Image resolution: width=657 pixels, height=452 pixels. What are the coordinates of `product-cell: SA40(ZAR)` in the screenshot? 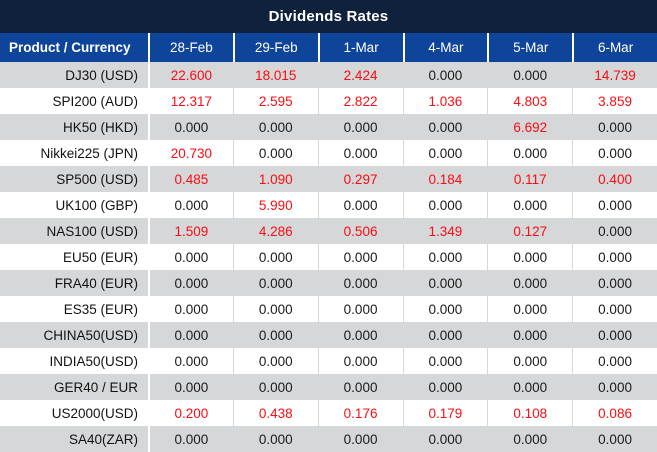 It's located at (103, 439).